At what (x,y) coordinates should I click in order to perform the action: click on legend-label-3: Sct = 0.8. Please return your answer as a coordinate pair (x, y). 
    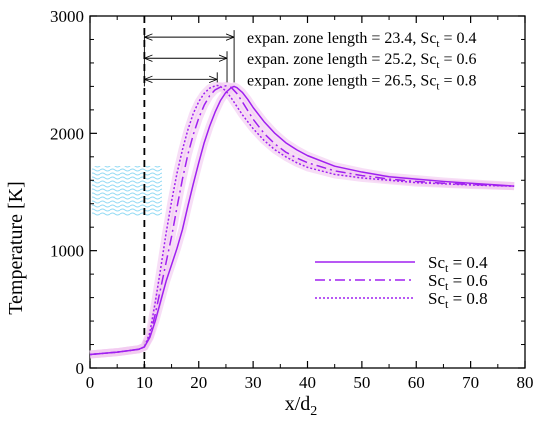
    Looking at the image, I should click on (458, 300).